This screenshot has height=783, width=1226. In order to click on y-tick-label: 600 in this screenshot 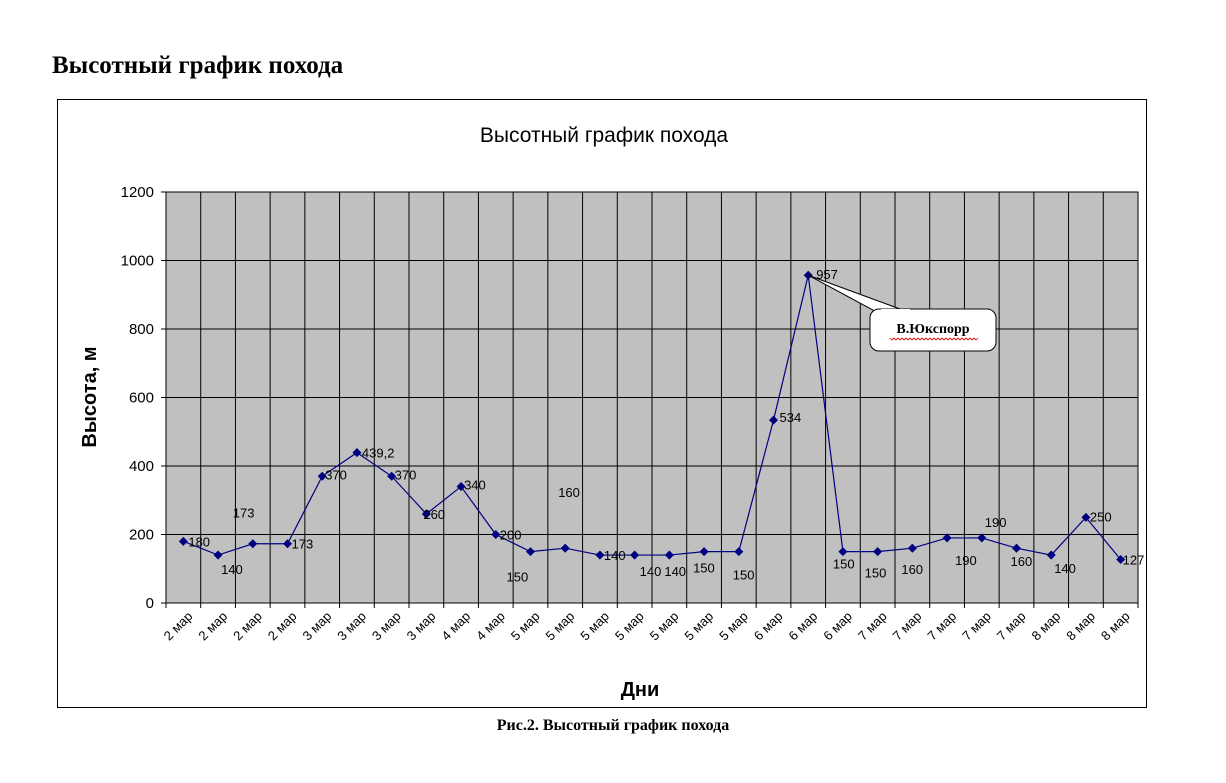, I will do `click(141, 398)`.